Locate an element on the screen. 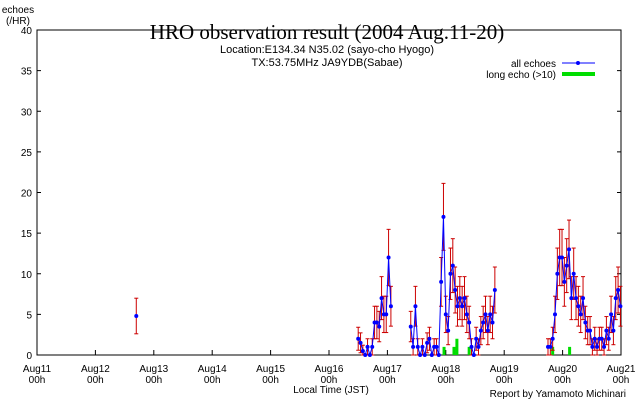  long-echo-bars is located at coordinates (507, 346).